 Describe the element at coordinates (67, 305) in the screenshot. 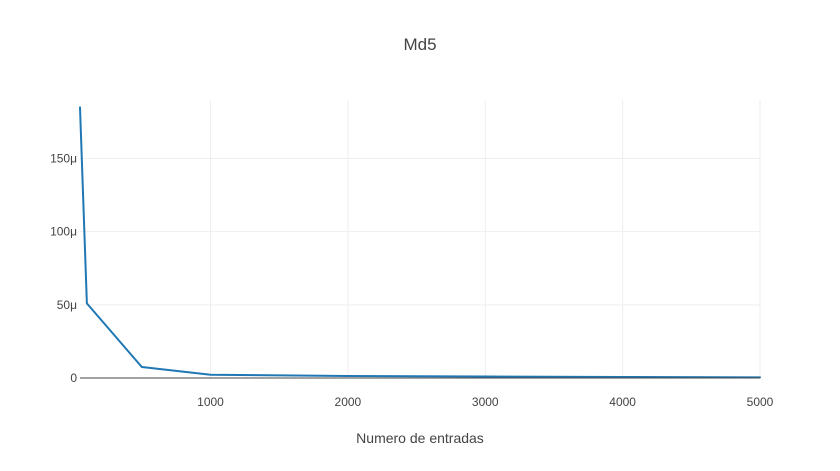

I see `y-tick-label: 50μ` at that location.